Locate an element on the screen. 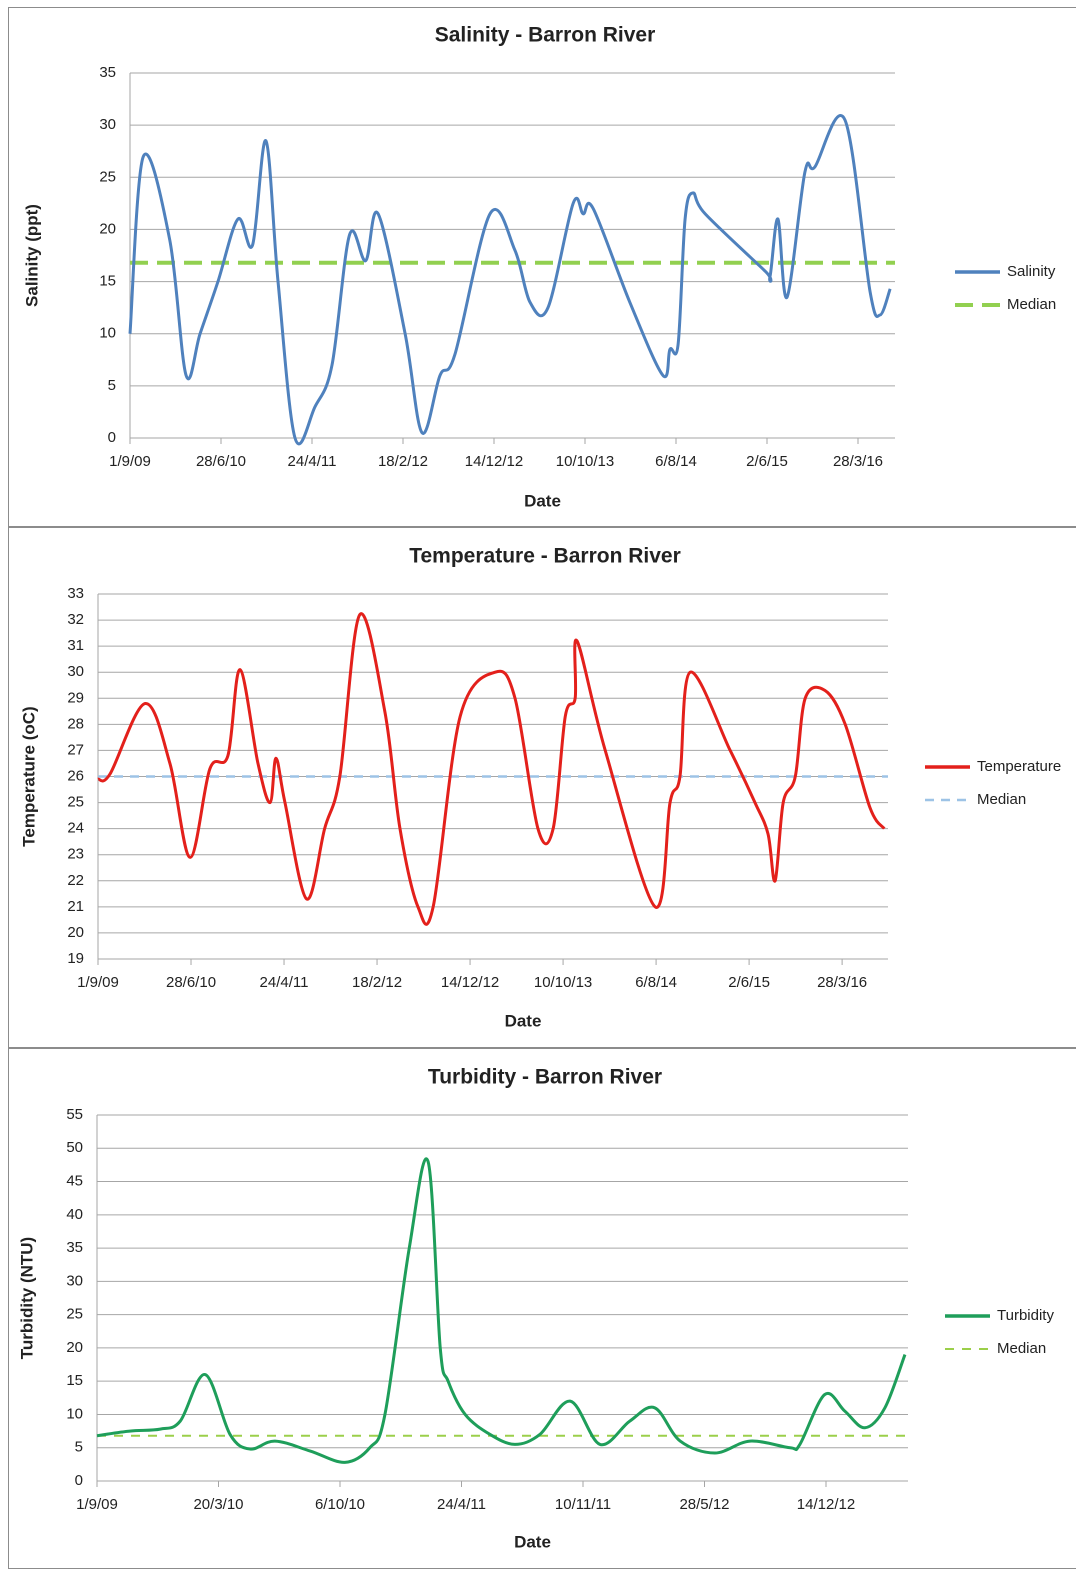 The width and height of the screenshot is (1076, 1570). y-tick-label: 19 is located at coordinates (75, 958).